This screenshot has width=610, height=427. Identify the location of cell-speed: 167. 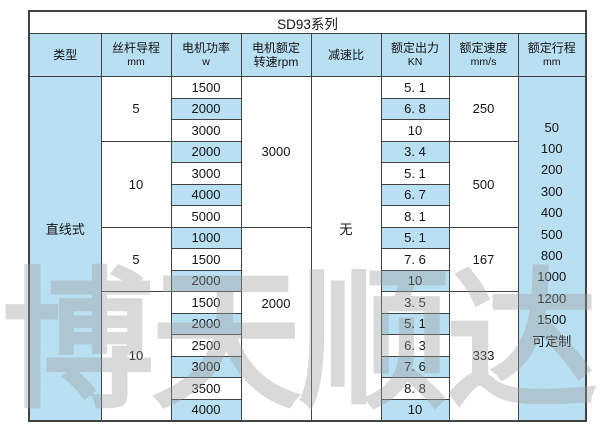
(483, 259).